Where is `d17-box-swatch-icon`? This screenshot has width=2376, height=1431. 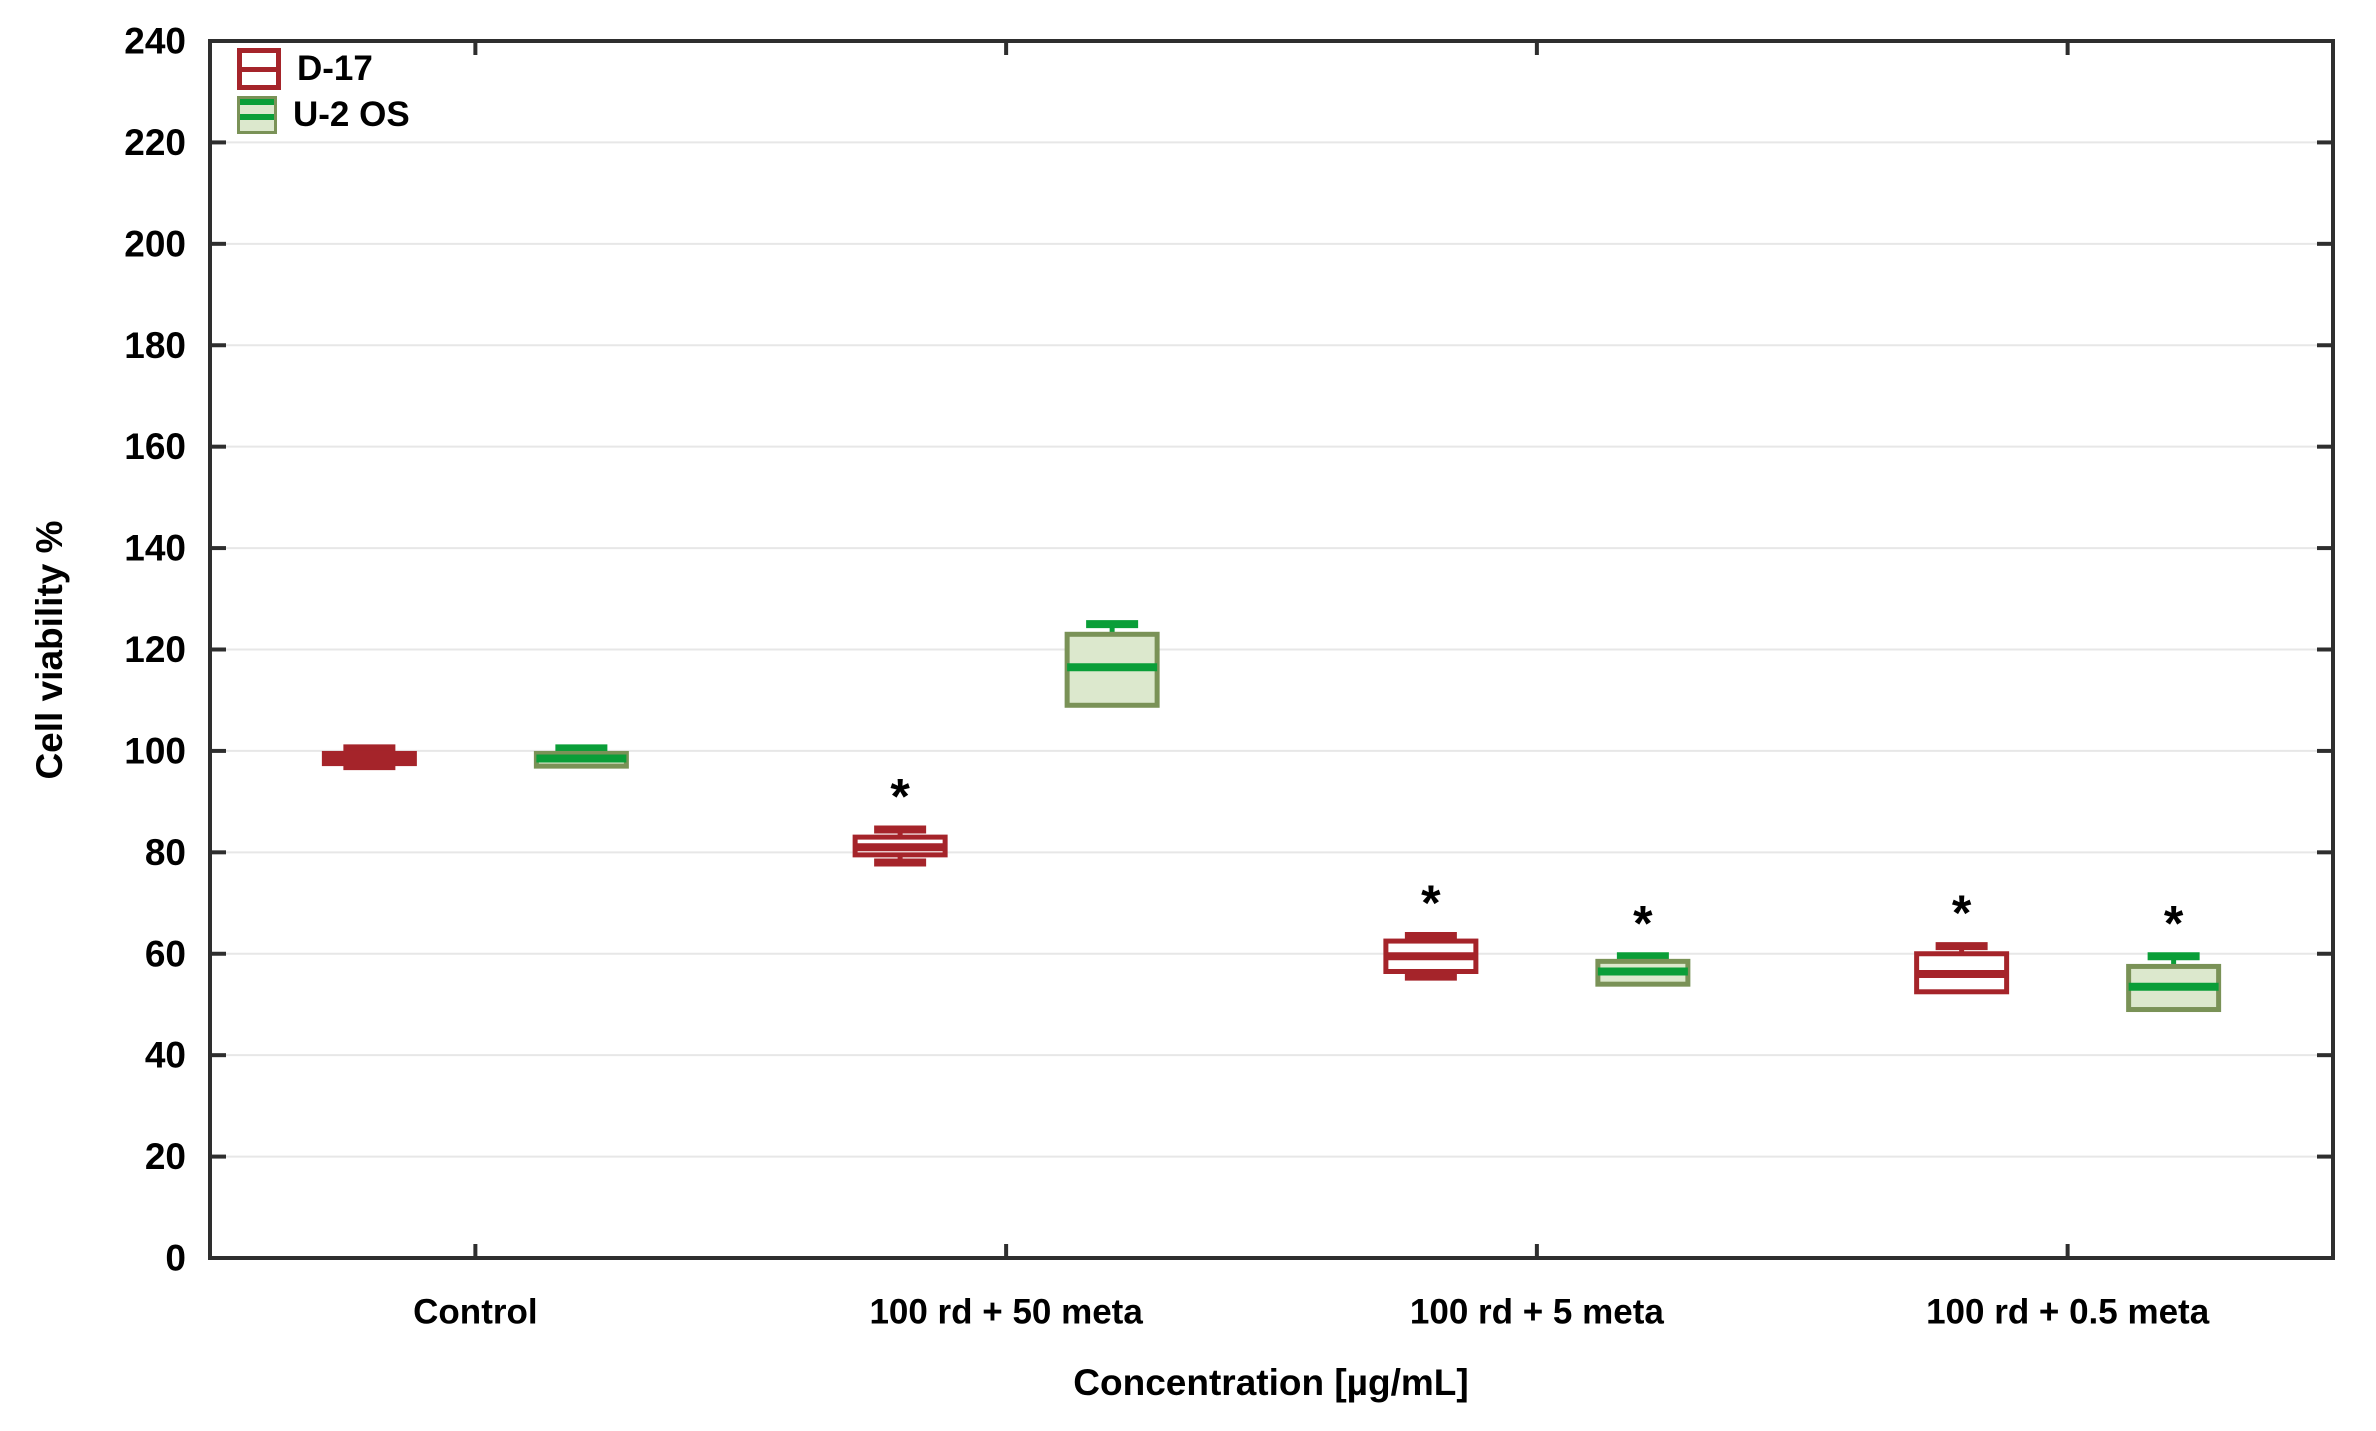 d17-box-swatch-icon is located at coordinates (259, 69).